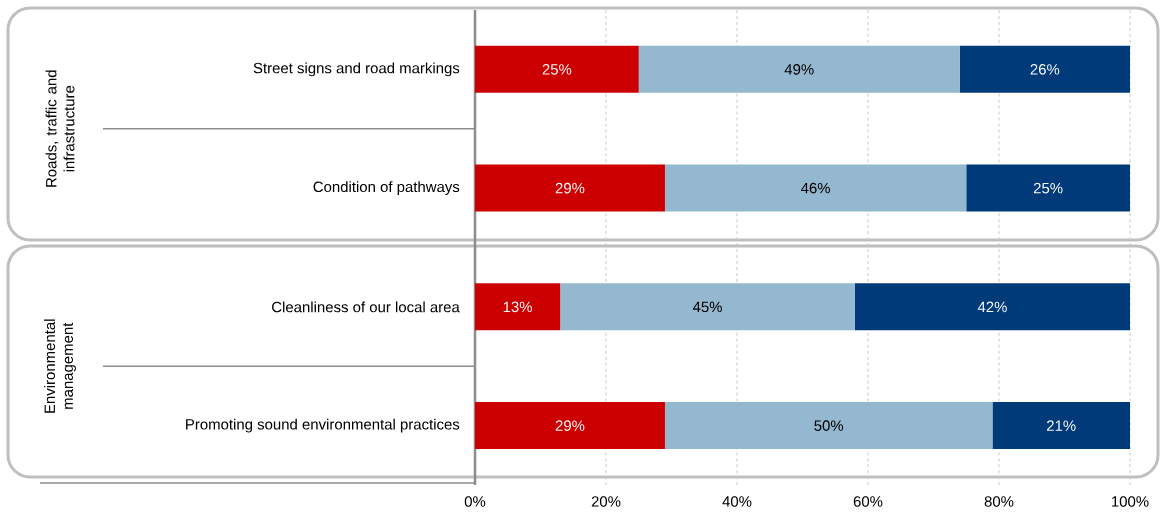 The image size is (1166, 517). Describe the element at coordinates (1130, 501) in the screenshot. I see `x-tick-label: 100%` at that location.